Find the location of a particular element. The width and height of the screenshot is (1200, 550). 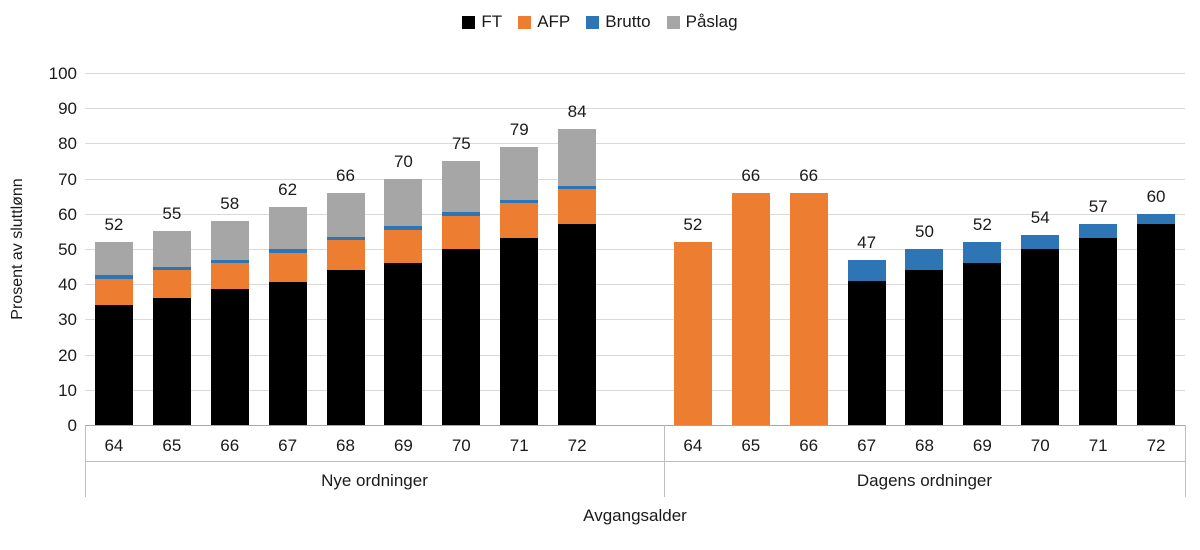

y-tick-label: 50 is located at coordinates (67, 249).